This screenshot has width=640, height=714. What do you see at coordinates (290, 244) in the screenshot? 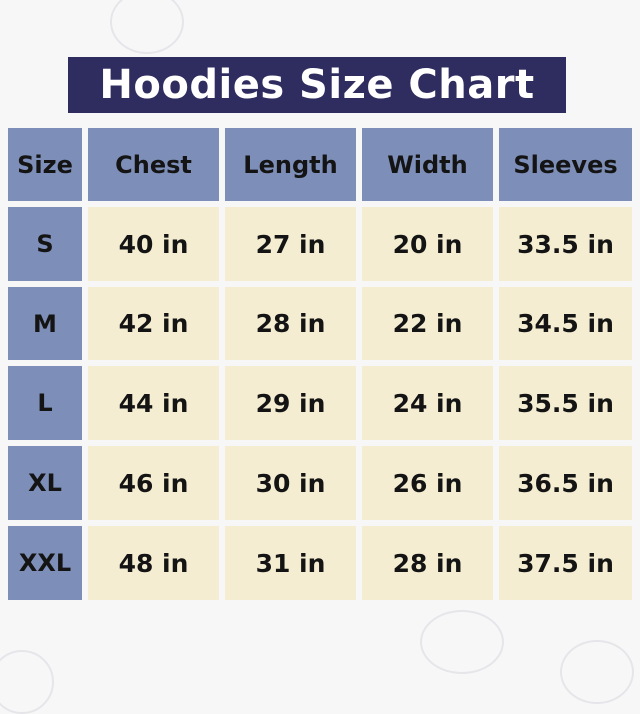
I see `table-cell: 27 in` at bounding box center [290, 244].